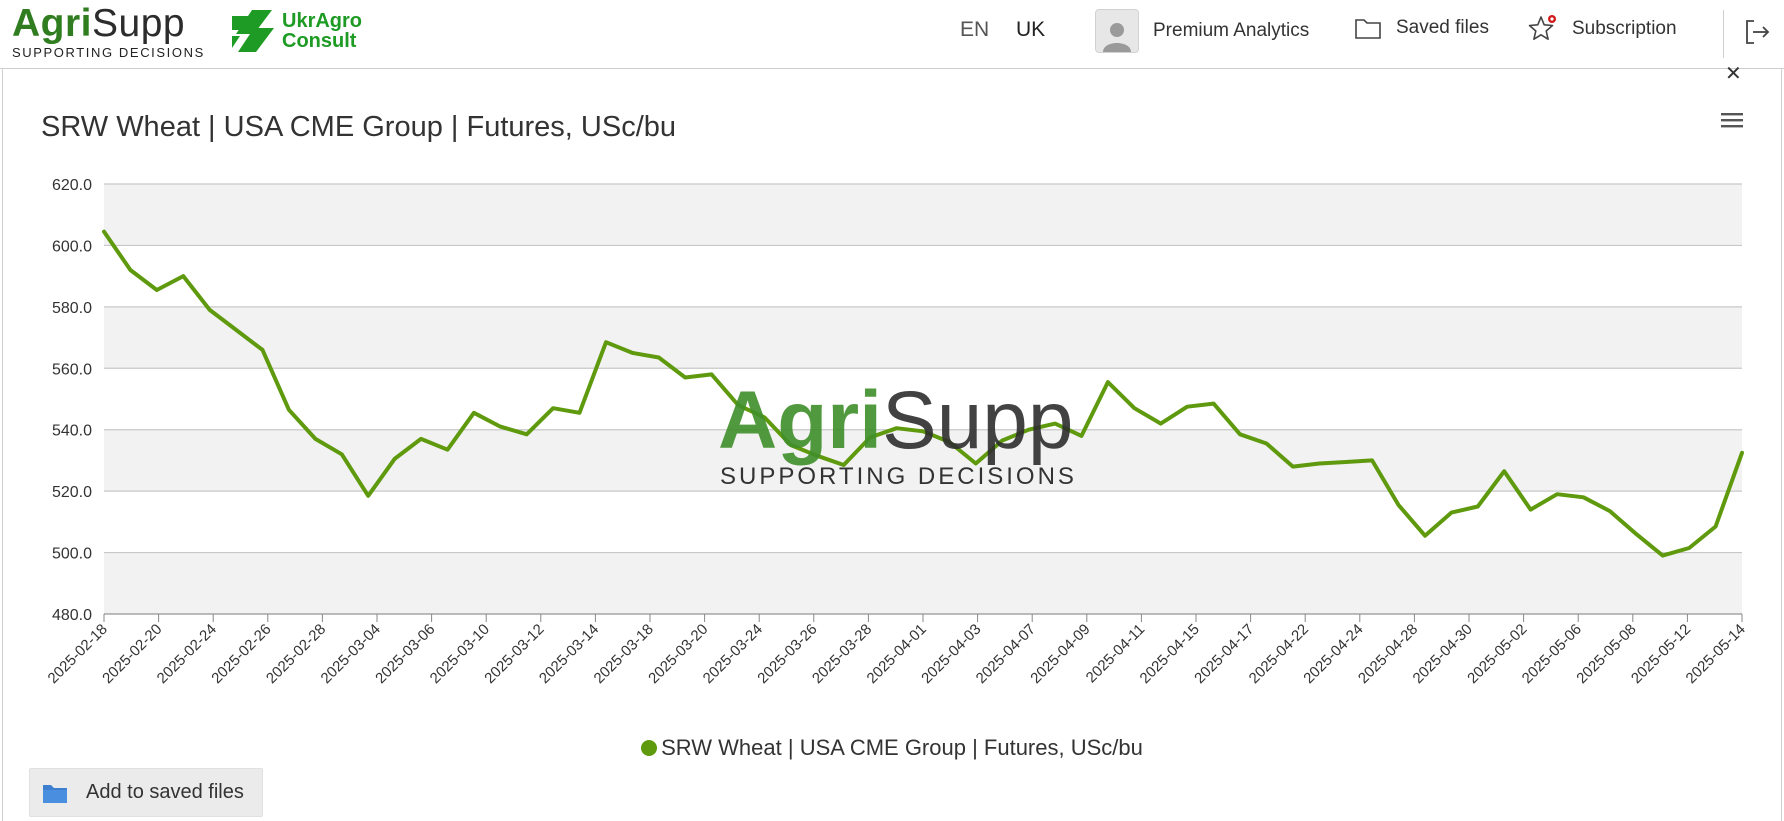 The width and height of the screenshot is (1784, 821). What do you see at coordinates (72, 554) in the screenshot?
I see `y-tick-label: 500.0` at bounding box center [72, 554].